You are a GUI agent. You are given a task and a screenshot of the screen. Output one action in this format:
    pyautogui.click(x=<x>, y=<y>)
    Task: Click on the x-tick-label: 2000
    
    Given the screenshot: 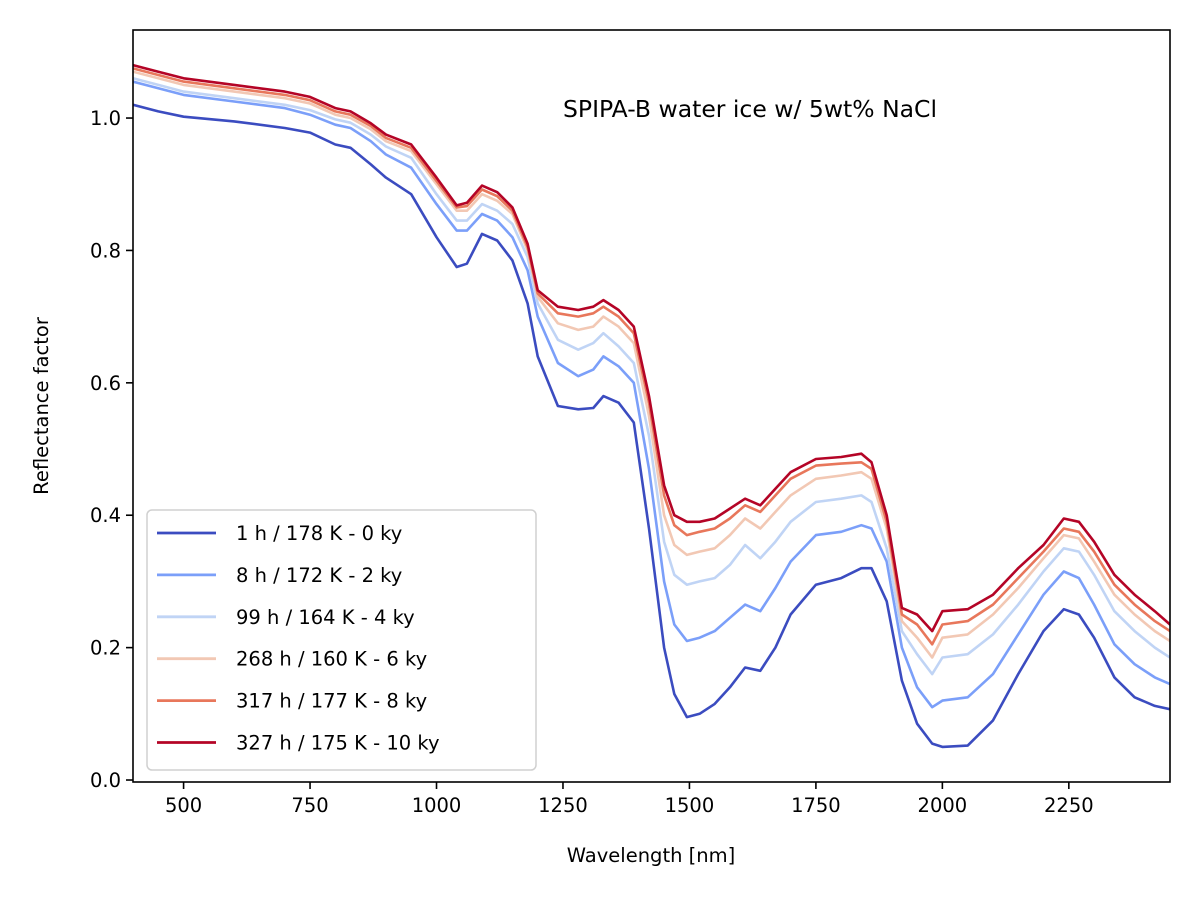 What is the action you would take?
    pyautogui.click(x=943, y=805)
    